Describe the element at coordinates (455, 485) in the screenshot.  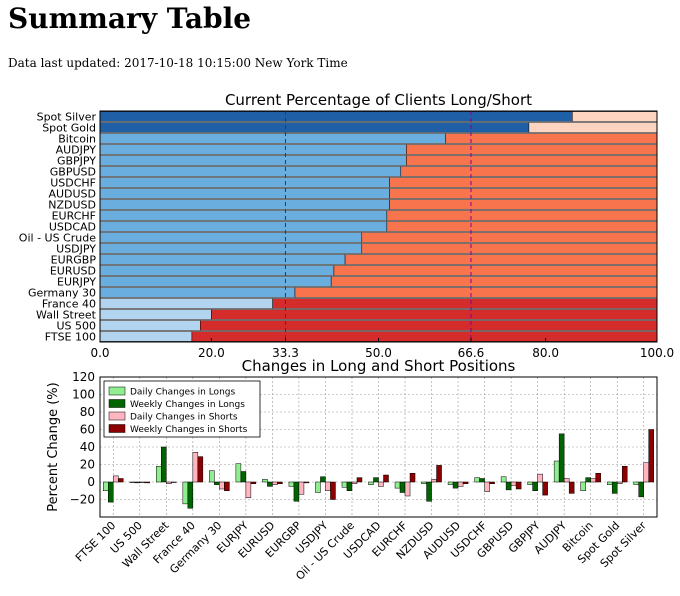
I see `bar-weekly-changes-in-longs-audusd` at that location.